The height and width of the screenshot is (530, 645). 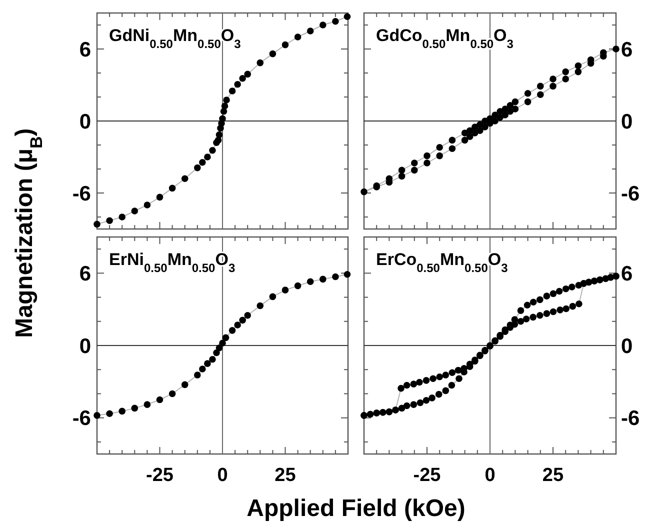 What do you see at coordinates (356, 508) in the screenshot?
I see `x-axis-title: Applied Field (kOe)` at bounding box center [356, 508].